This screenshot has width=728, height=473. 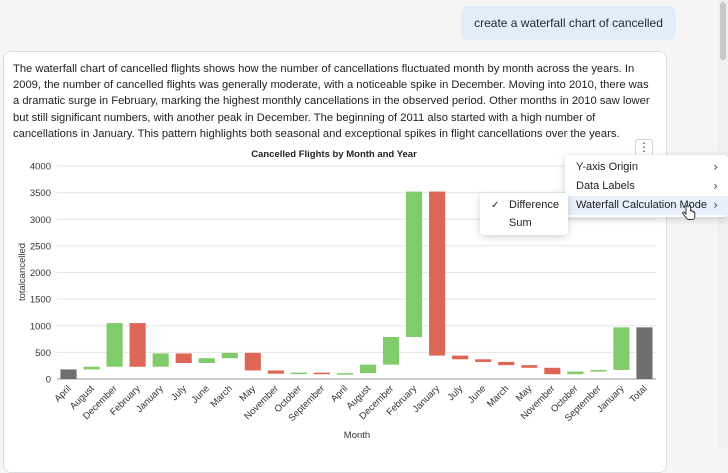 I want to click on y-axis-label: totalcancelled, so click(x=22, y=272).